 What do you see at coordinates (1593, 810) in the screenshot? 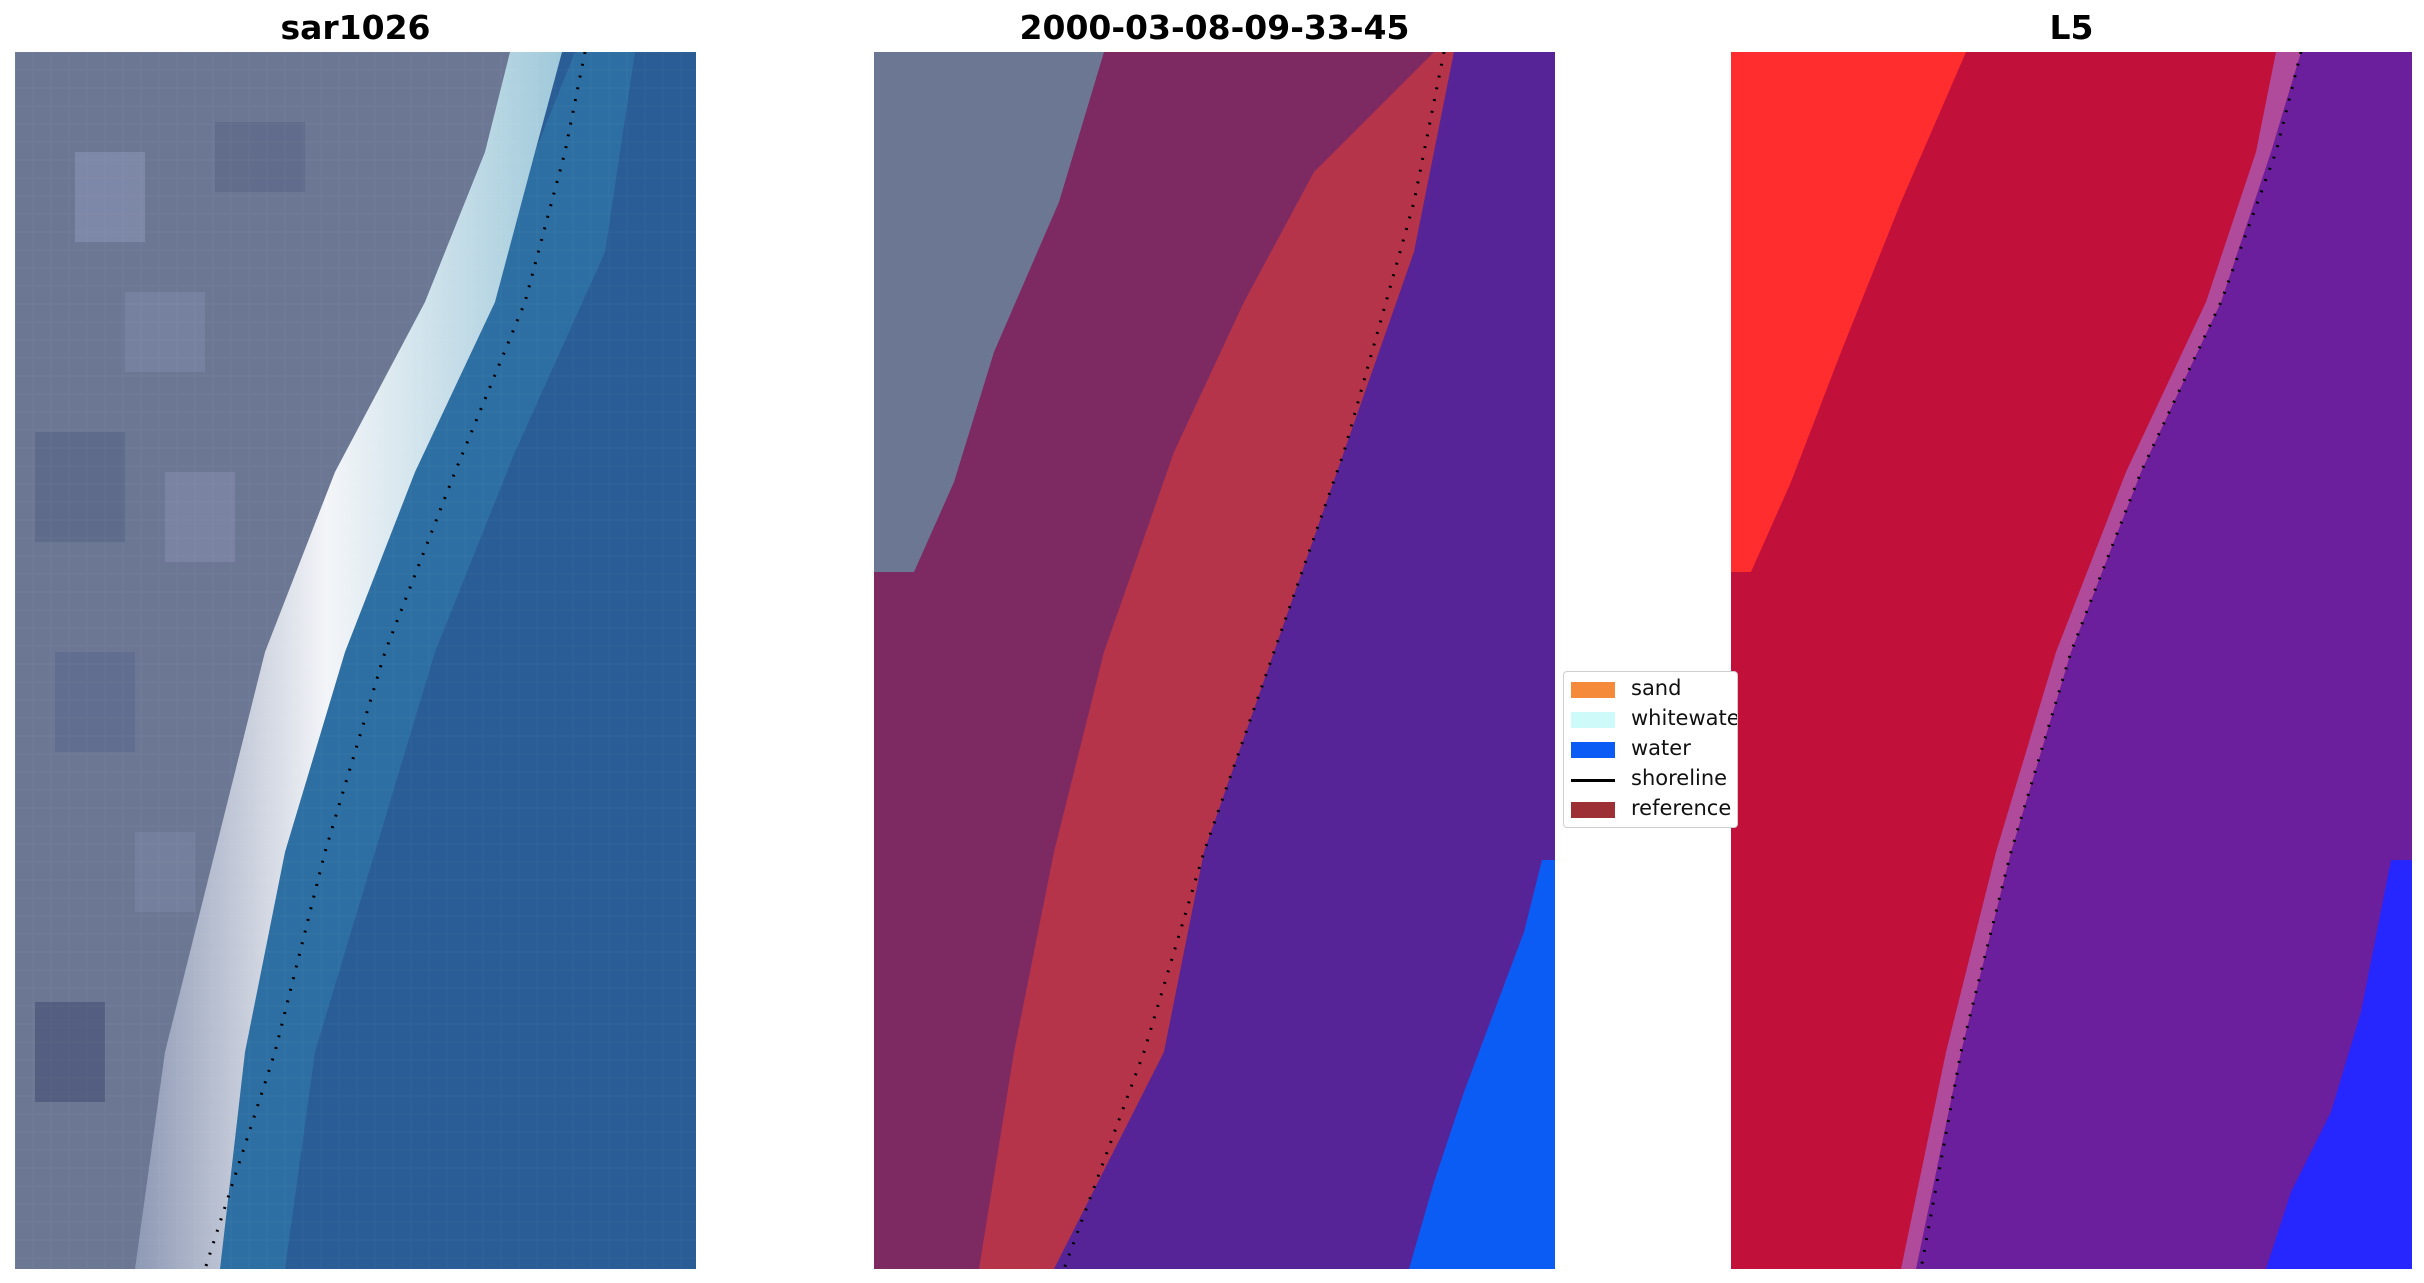
I see `reference-swatch` at bounding box center [1593, 810].